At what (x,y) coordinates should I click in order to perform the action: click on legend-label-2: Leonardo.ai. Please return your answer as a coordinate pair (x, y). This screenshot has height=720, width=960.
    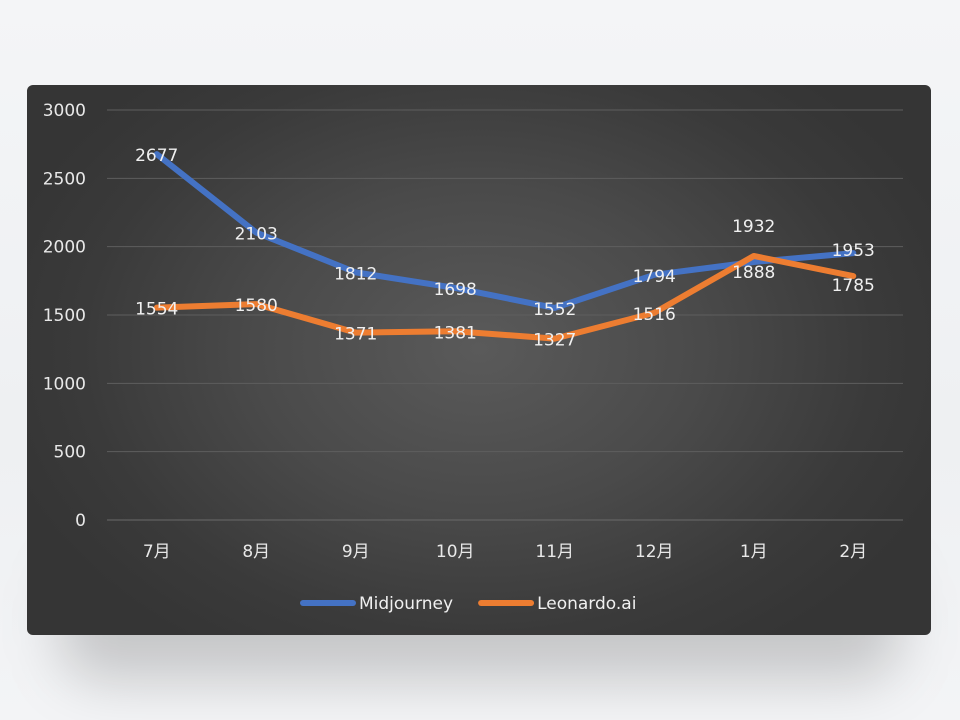
    Looking at the image, I should click on (586, 604).